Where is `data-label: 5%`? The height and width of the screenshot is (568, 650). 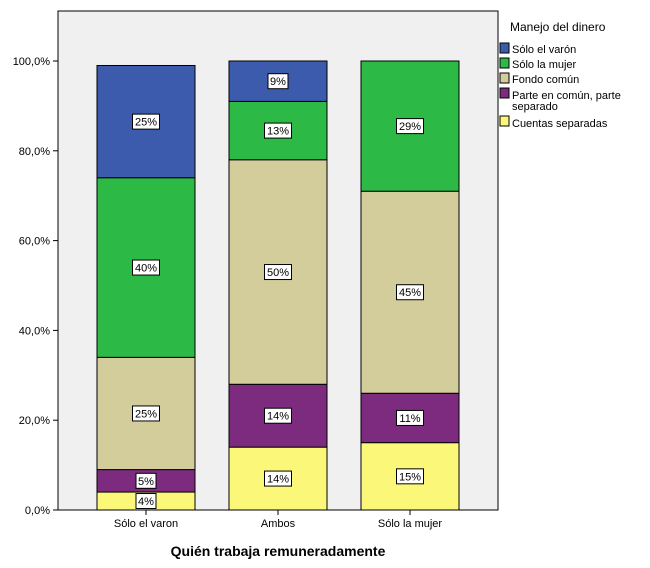 data-label: 5% is located at coordinates (146, 482).